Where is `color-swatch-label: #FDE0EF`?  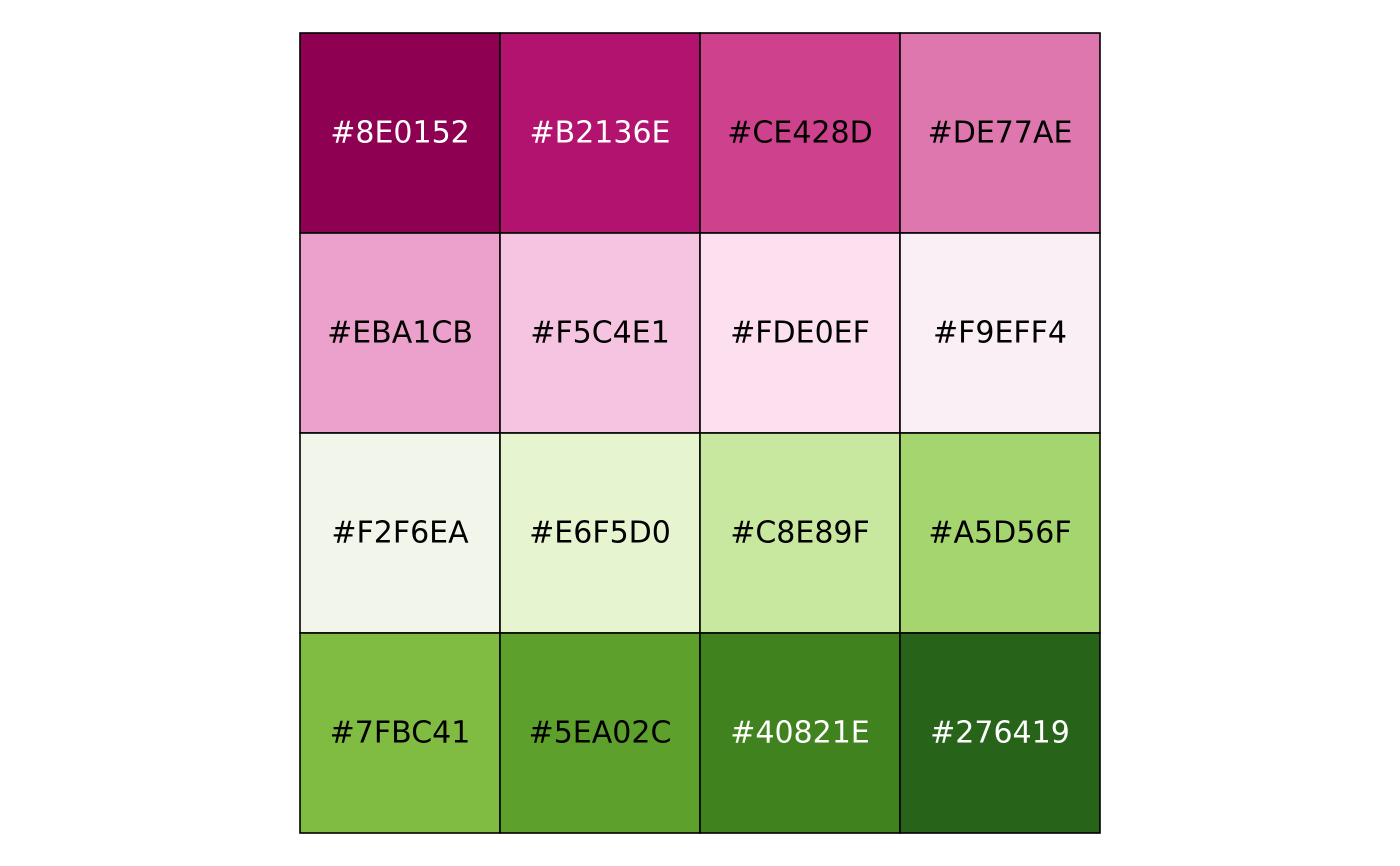 color-swatch-label: #FDE0EF is located at coordinates (800, 333).